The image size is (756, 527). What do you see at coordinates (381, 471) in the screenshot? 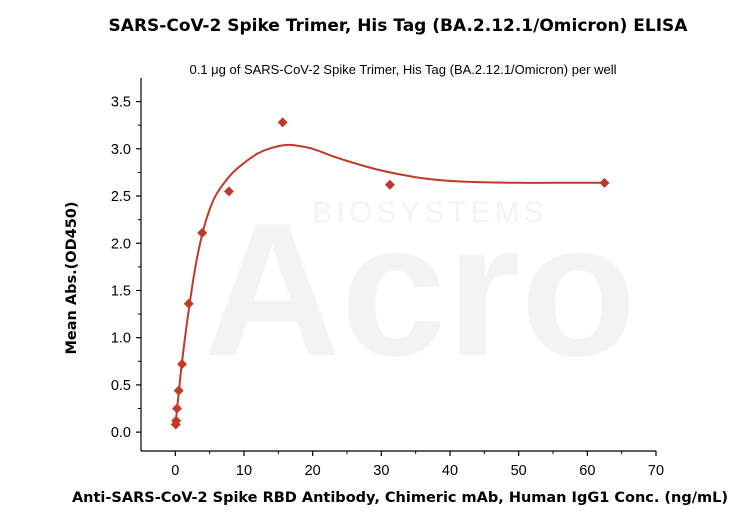
I see `x-tick-label: 30` at bounding box center [381, 471].